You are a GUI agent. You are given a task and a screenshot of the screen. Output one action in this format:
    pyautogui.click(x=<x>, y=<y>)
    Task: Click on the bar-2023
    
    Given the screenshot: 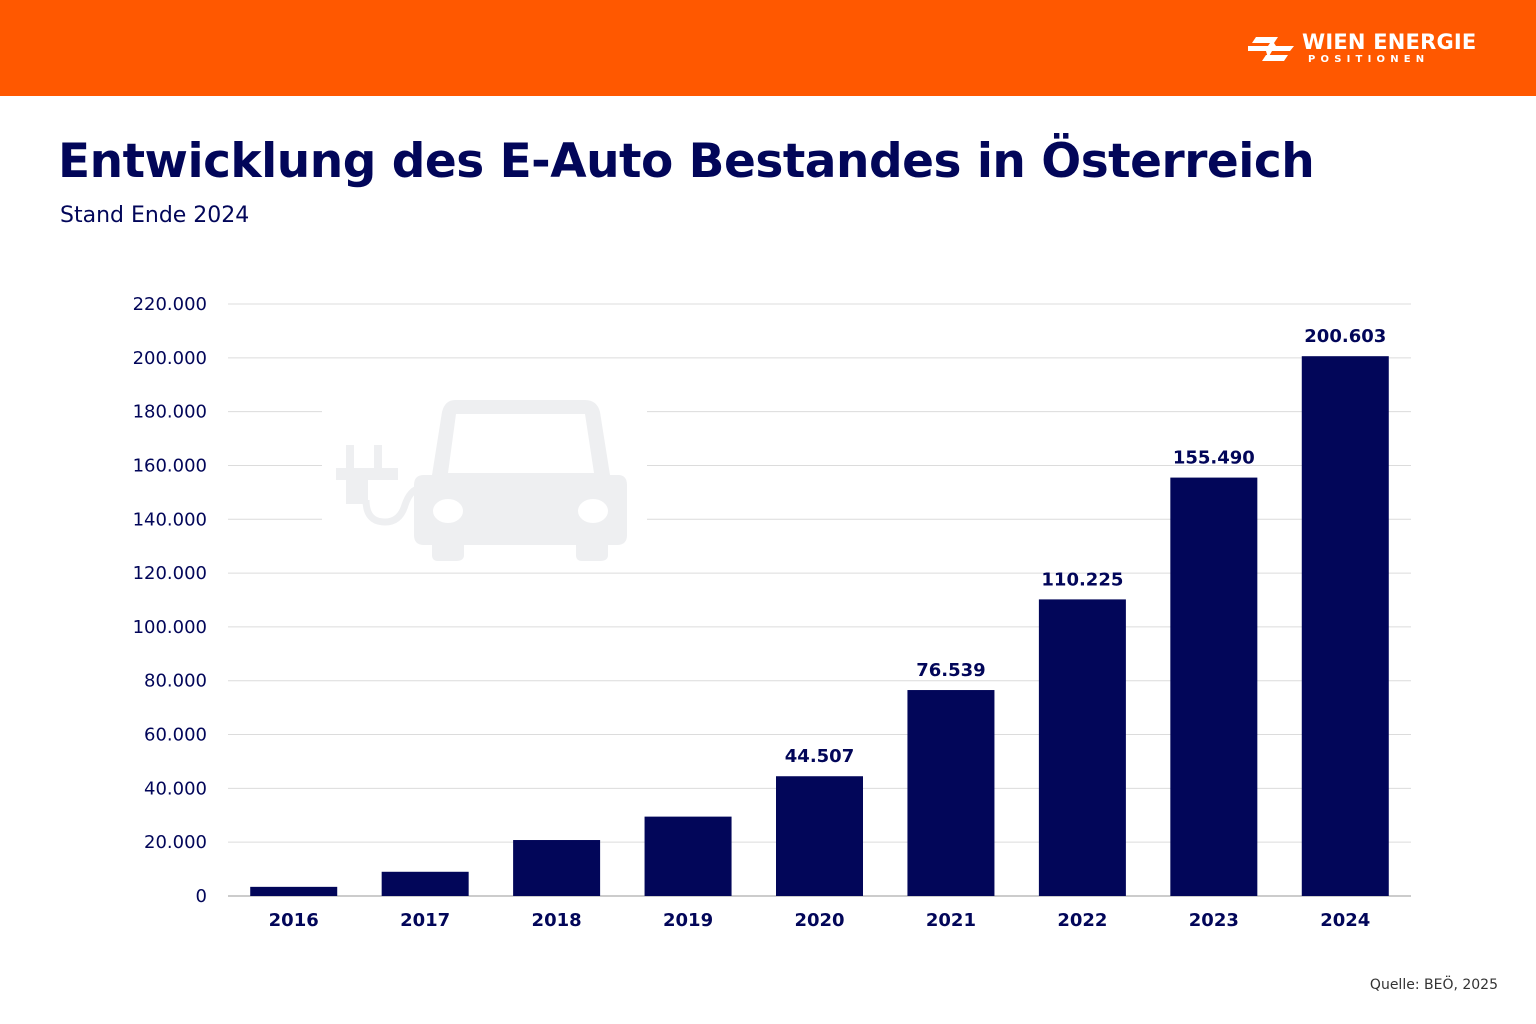 What is the action you would take?
    pyautogui.click(x=1214, y=686)
    